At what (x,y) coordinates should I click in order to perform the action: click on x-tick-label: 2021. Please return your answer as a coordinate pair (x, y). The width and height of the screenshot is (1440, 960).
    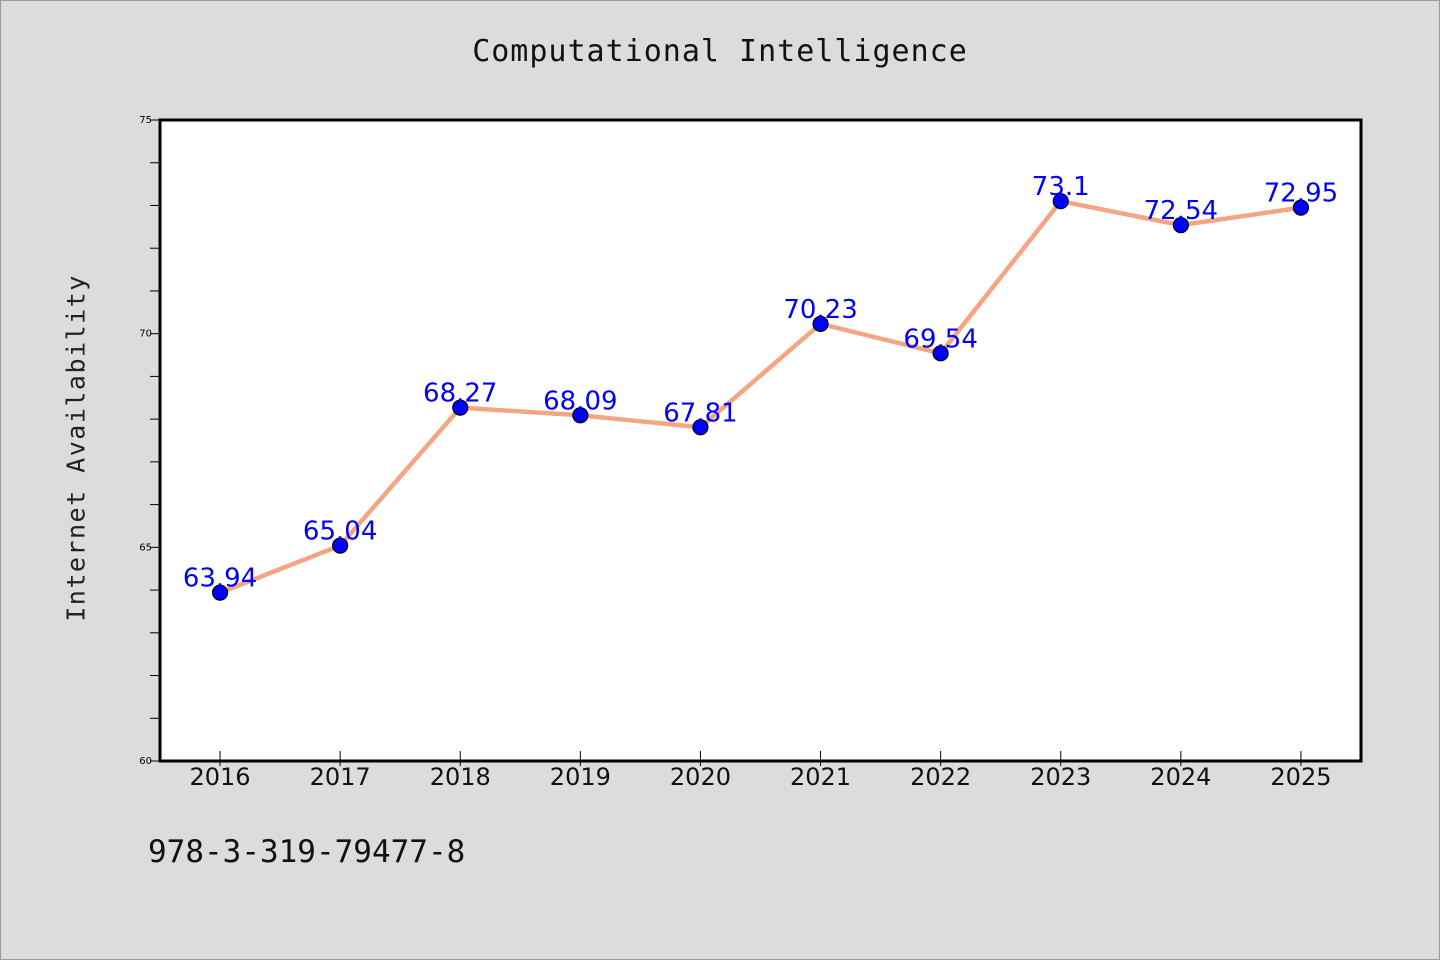
    Looking at the image, I should click on (820, 777).